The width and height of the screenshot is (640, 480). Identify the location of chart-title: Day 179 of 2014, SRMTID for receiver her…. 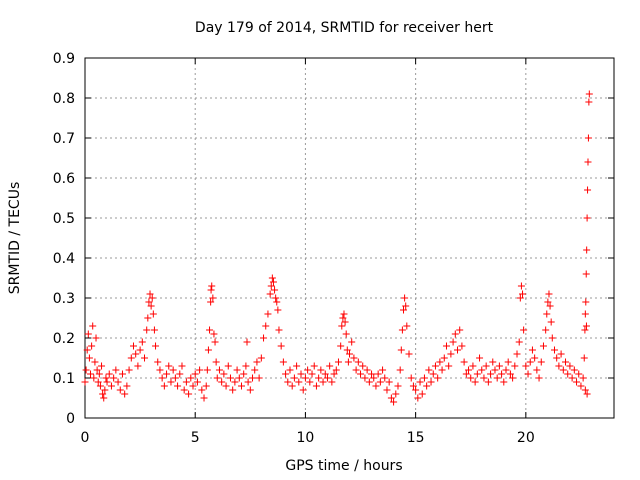
(344, 28).